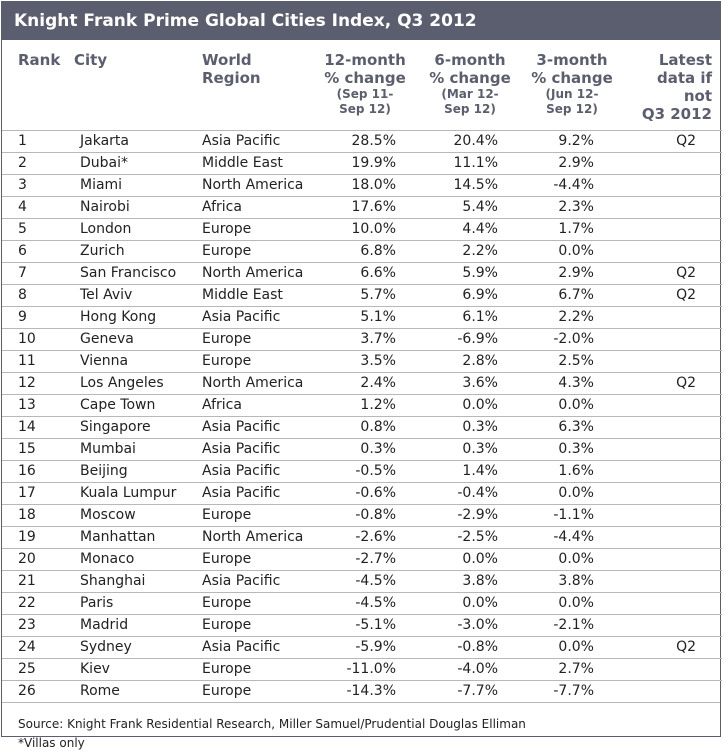 The image size is (724, 753). Describe the element at coordinates (125, 580) in the screenshot. I see `city-cell: Shanghai` at that location.